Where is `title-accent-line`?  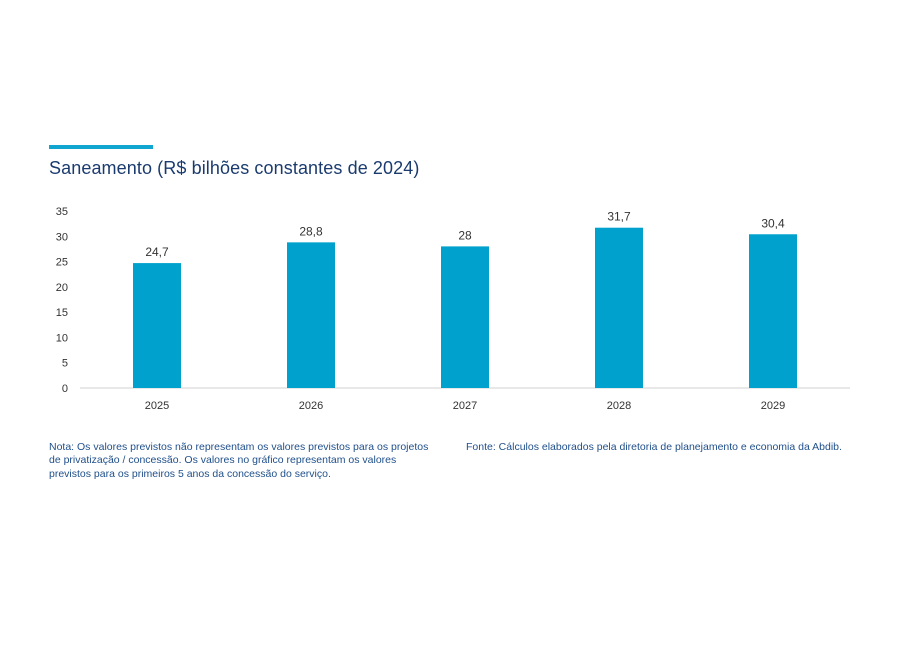
title-accent-line is located at coordinates (101, 147).